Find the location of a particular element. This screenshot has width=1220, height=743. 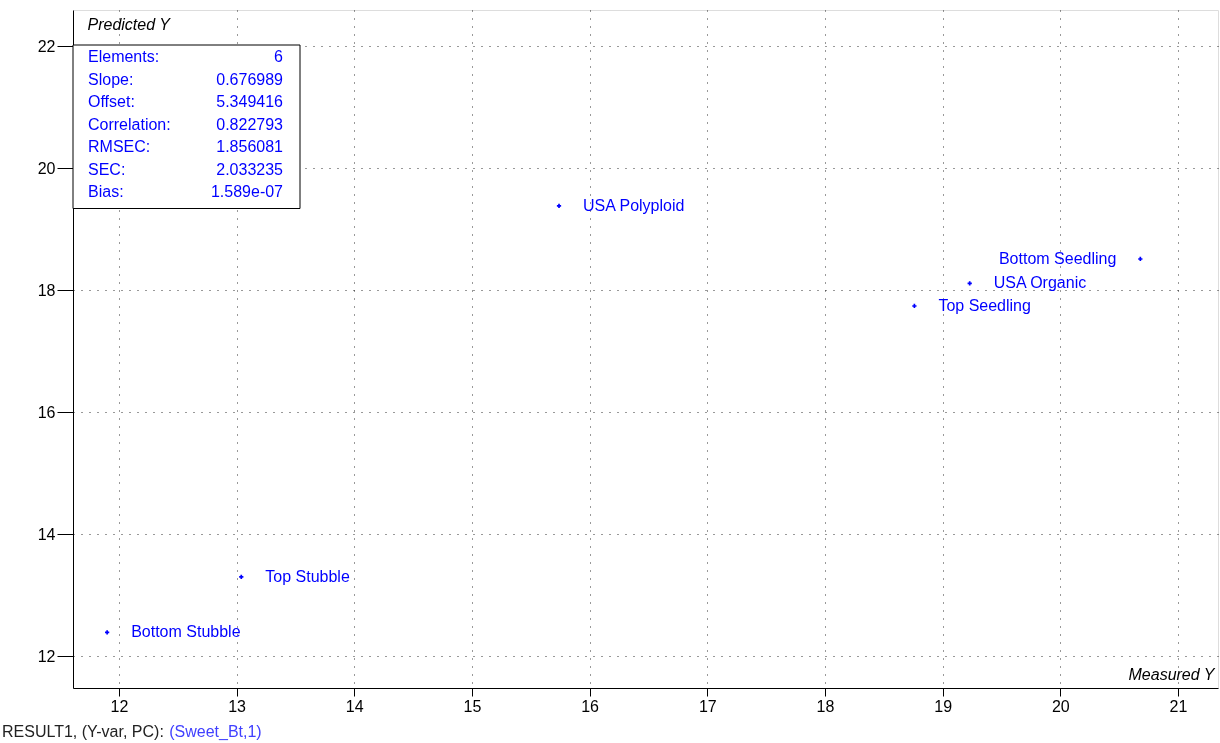

annotation: Bottom Stubble is located at coordinates (186, 632).